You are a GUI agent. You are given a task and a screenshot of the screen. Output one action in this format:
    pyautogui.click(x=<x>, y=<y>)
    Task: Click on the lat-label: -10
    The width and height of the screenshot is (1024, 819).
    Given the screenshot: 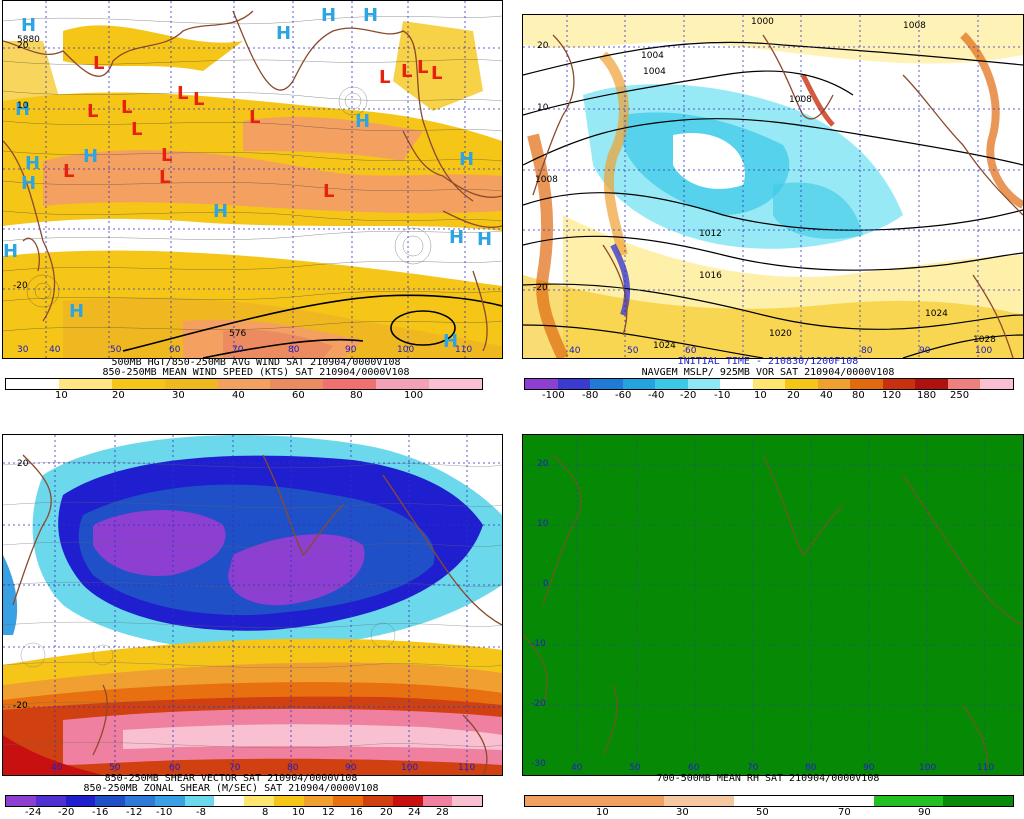 What is the action you would take?
    pyautogui.click(x=538, y=644)
    